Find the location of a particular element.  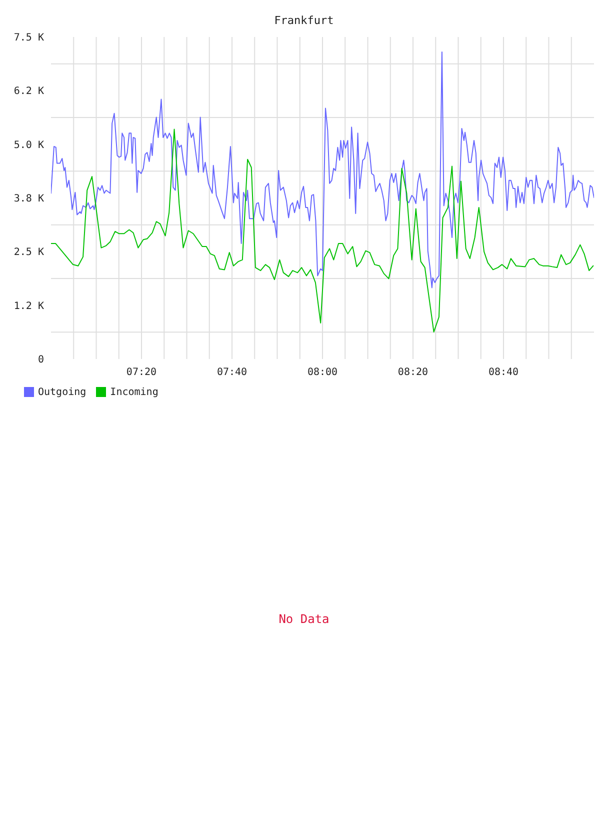

x-tick-label: 07:40 is located at coordinates (232, 372).